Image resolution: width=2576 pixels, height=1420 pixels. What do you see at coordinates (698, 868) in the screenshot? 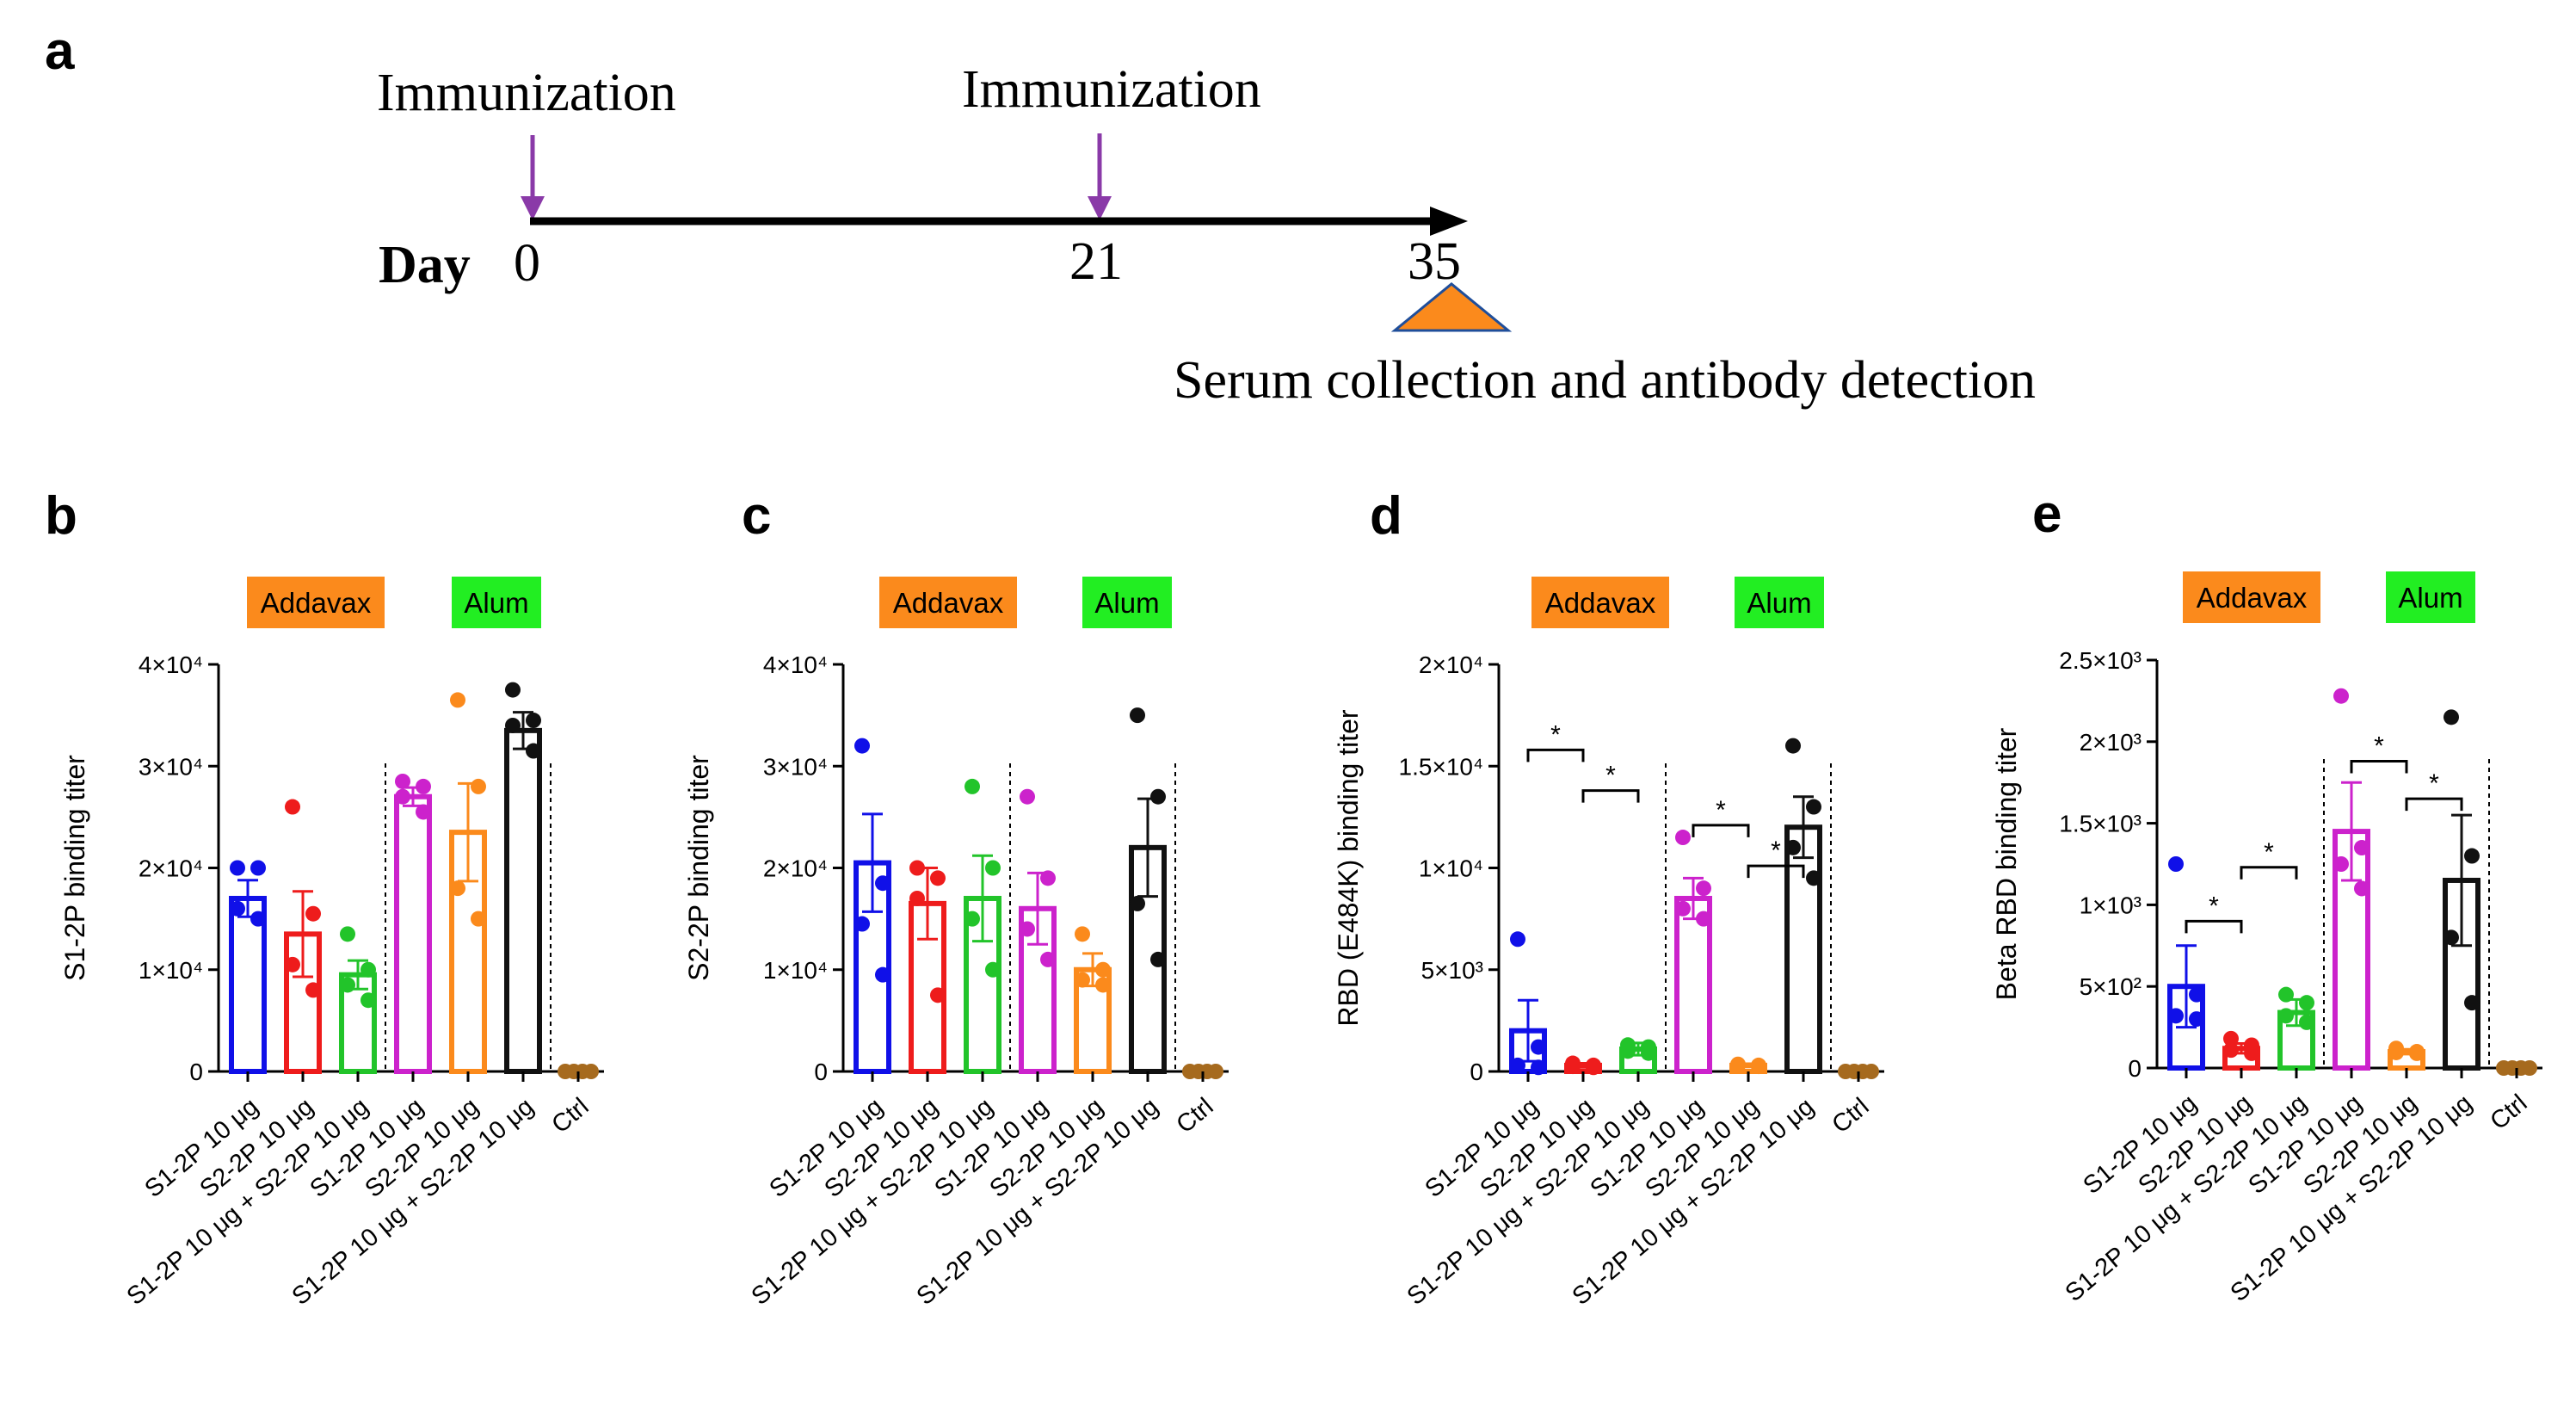
I see `y-axis-title: S2-2P binding titer` at bounding box center [698, 868].